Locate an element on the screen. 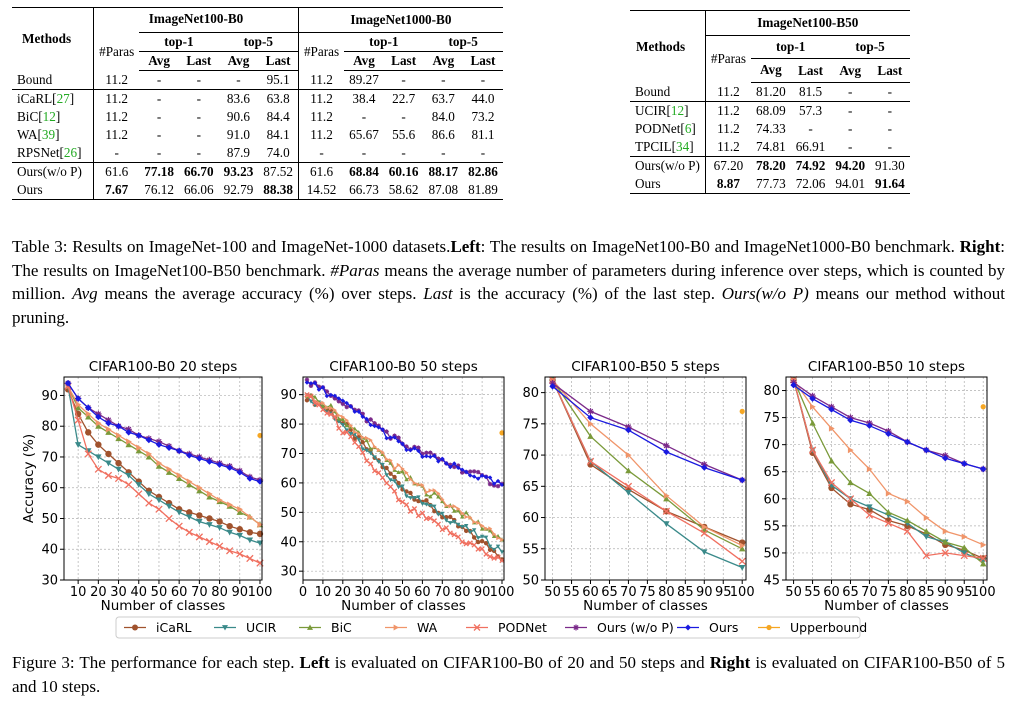 This screenshot has width=1016, height=708. citation-link: 27 is located at coordinates (63, 98).